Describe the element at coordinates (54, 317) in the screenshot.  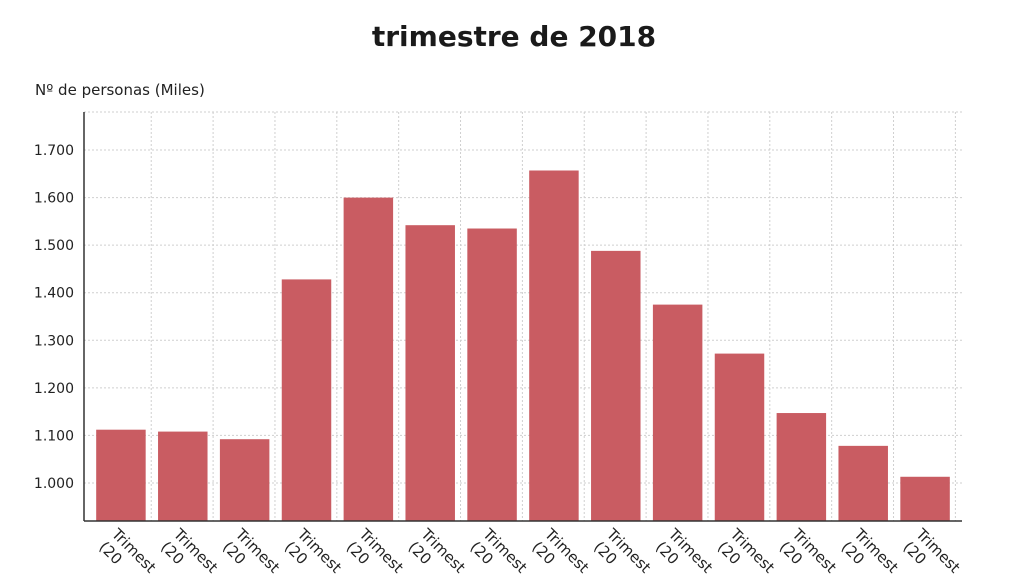
I see `y-tick-labels: 1.000 1.100 1.200 1.300 1.400 1.500 1.600 1.700` at that location.